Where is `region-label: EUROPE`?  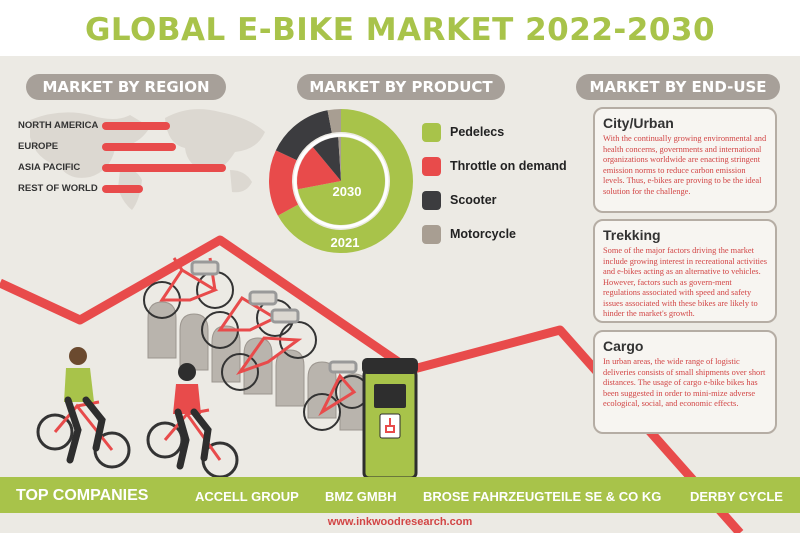
region-label: EUROPE is located at coordinates (38, 146).